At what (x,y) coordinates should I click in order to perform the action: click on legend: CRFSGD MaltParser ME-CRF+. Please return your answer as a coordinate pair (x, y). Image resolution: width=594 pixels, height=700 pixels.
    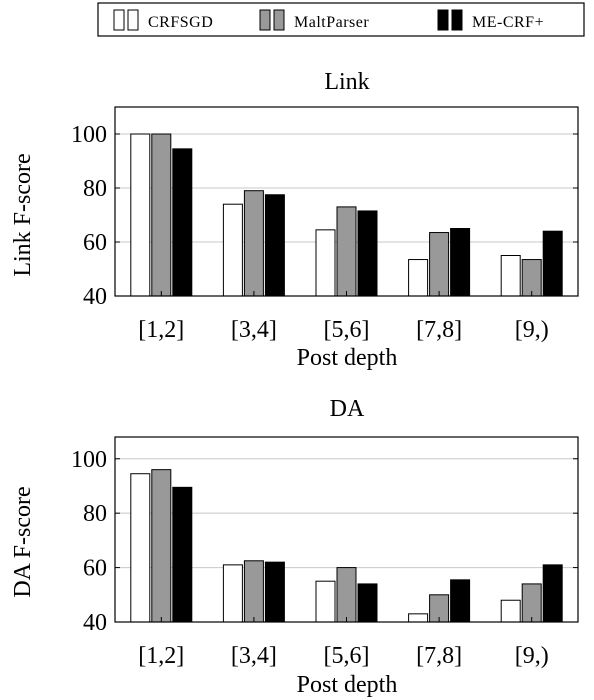
    Looking at the image, I should click on (341, 19).